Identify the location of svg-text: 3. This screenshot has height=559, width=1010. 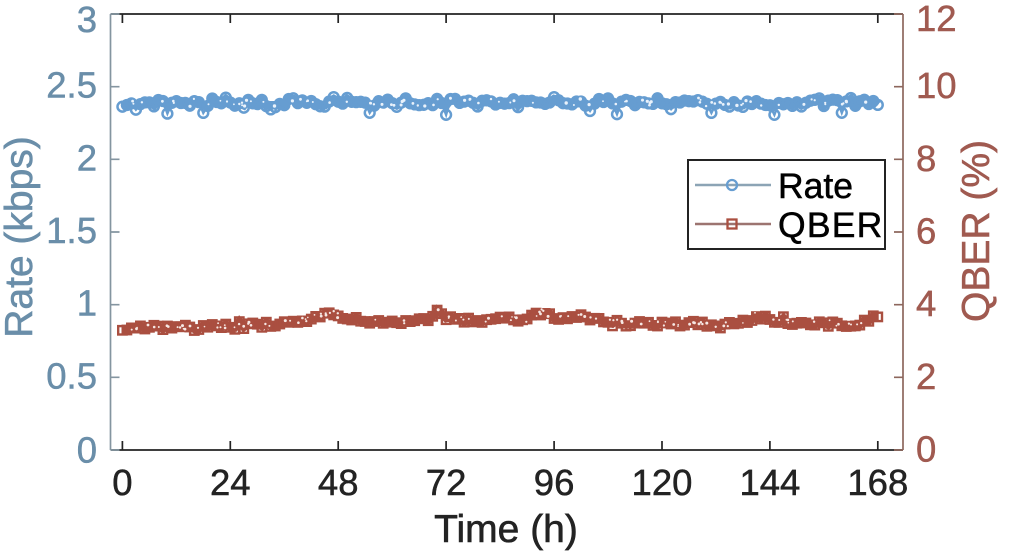
(87, 20).